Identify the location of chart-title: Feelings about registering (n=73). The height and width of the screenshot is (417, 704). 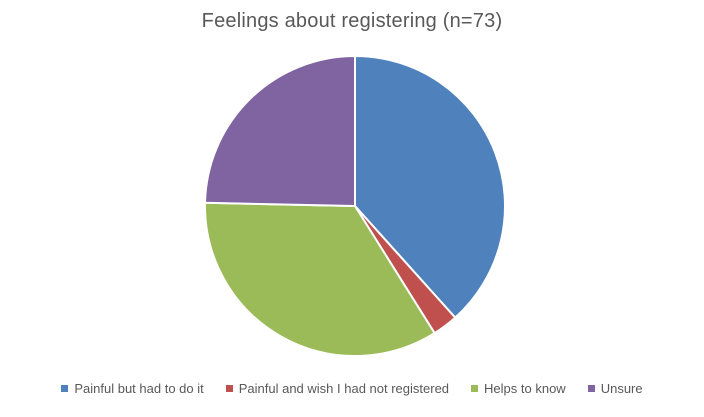
(352, 21).